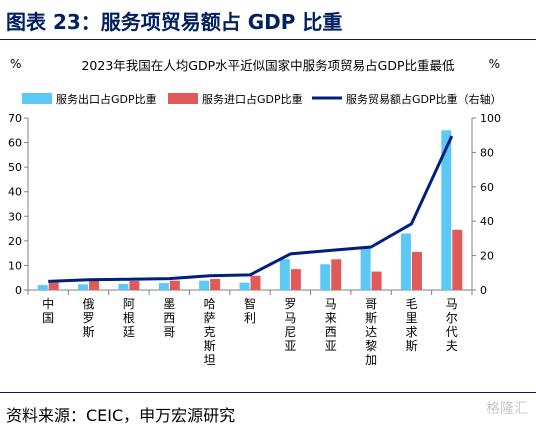 This screenshot has width=536, height=431. Describe the element at coordinates (424, 99) in the screenshot. I see `legend-label-2: 服务贸易额占GDP比重（右轴）` at that location.